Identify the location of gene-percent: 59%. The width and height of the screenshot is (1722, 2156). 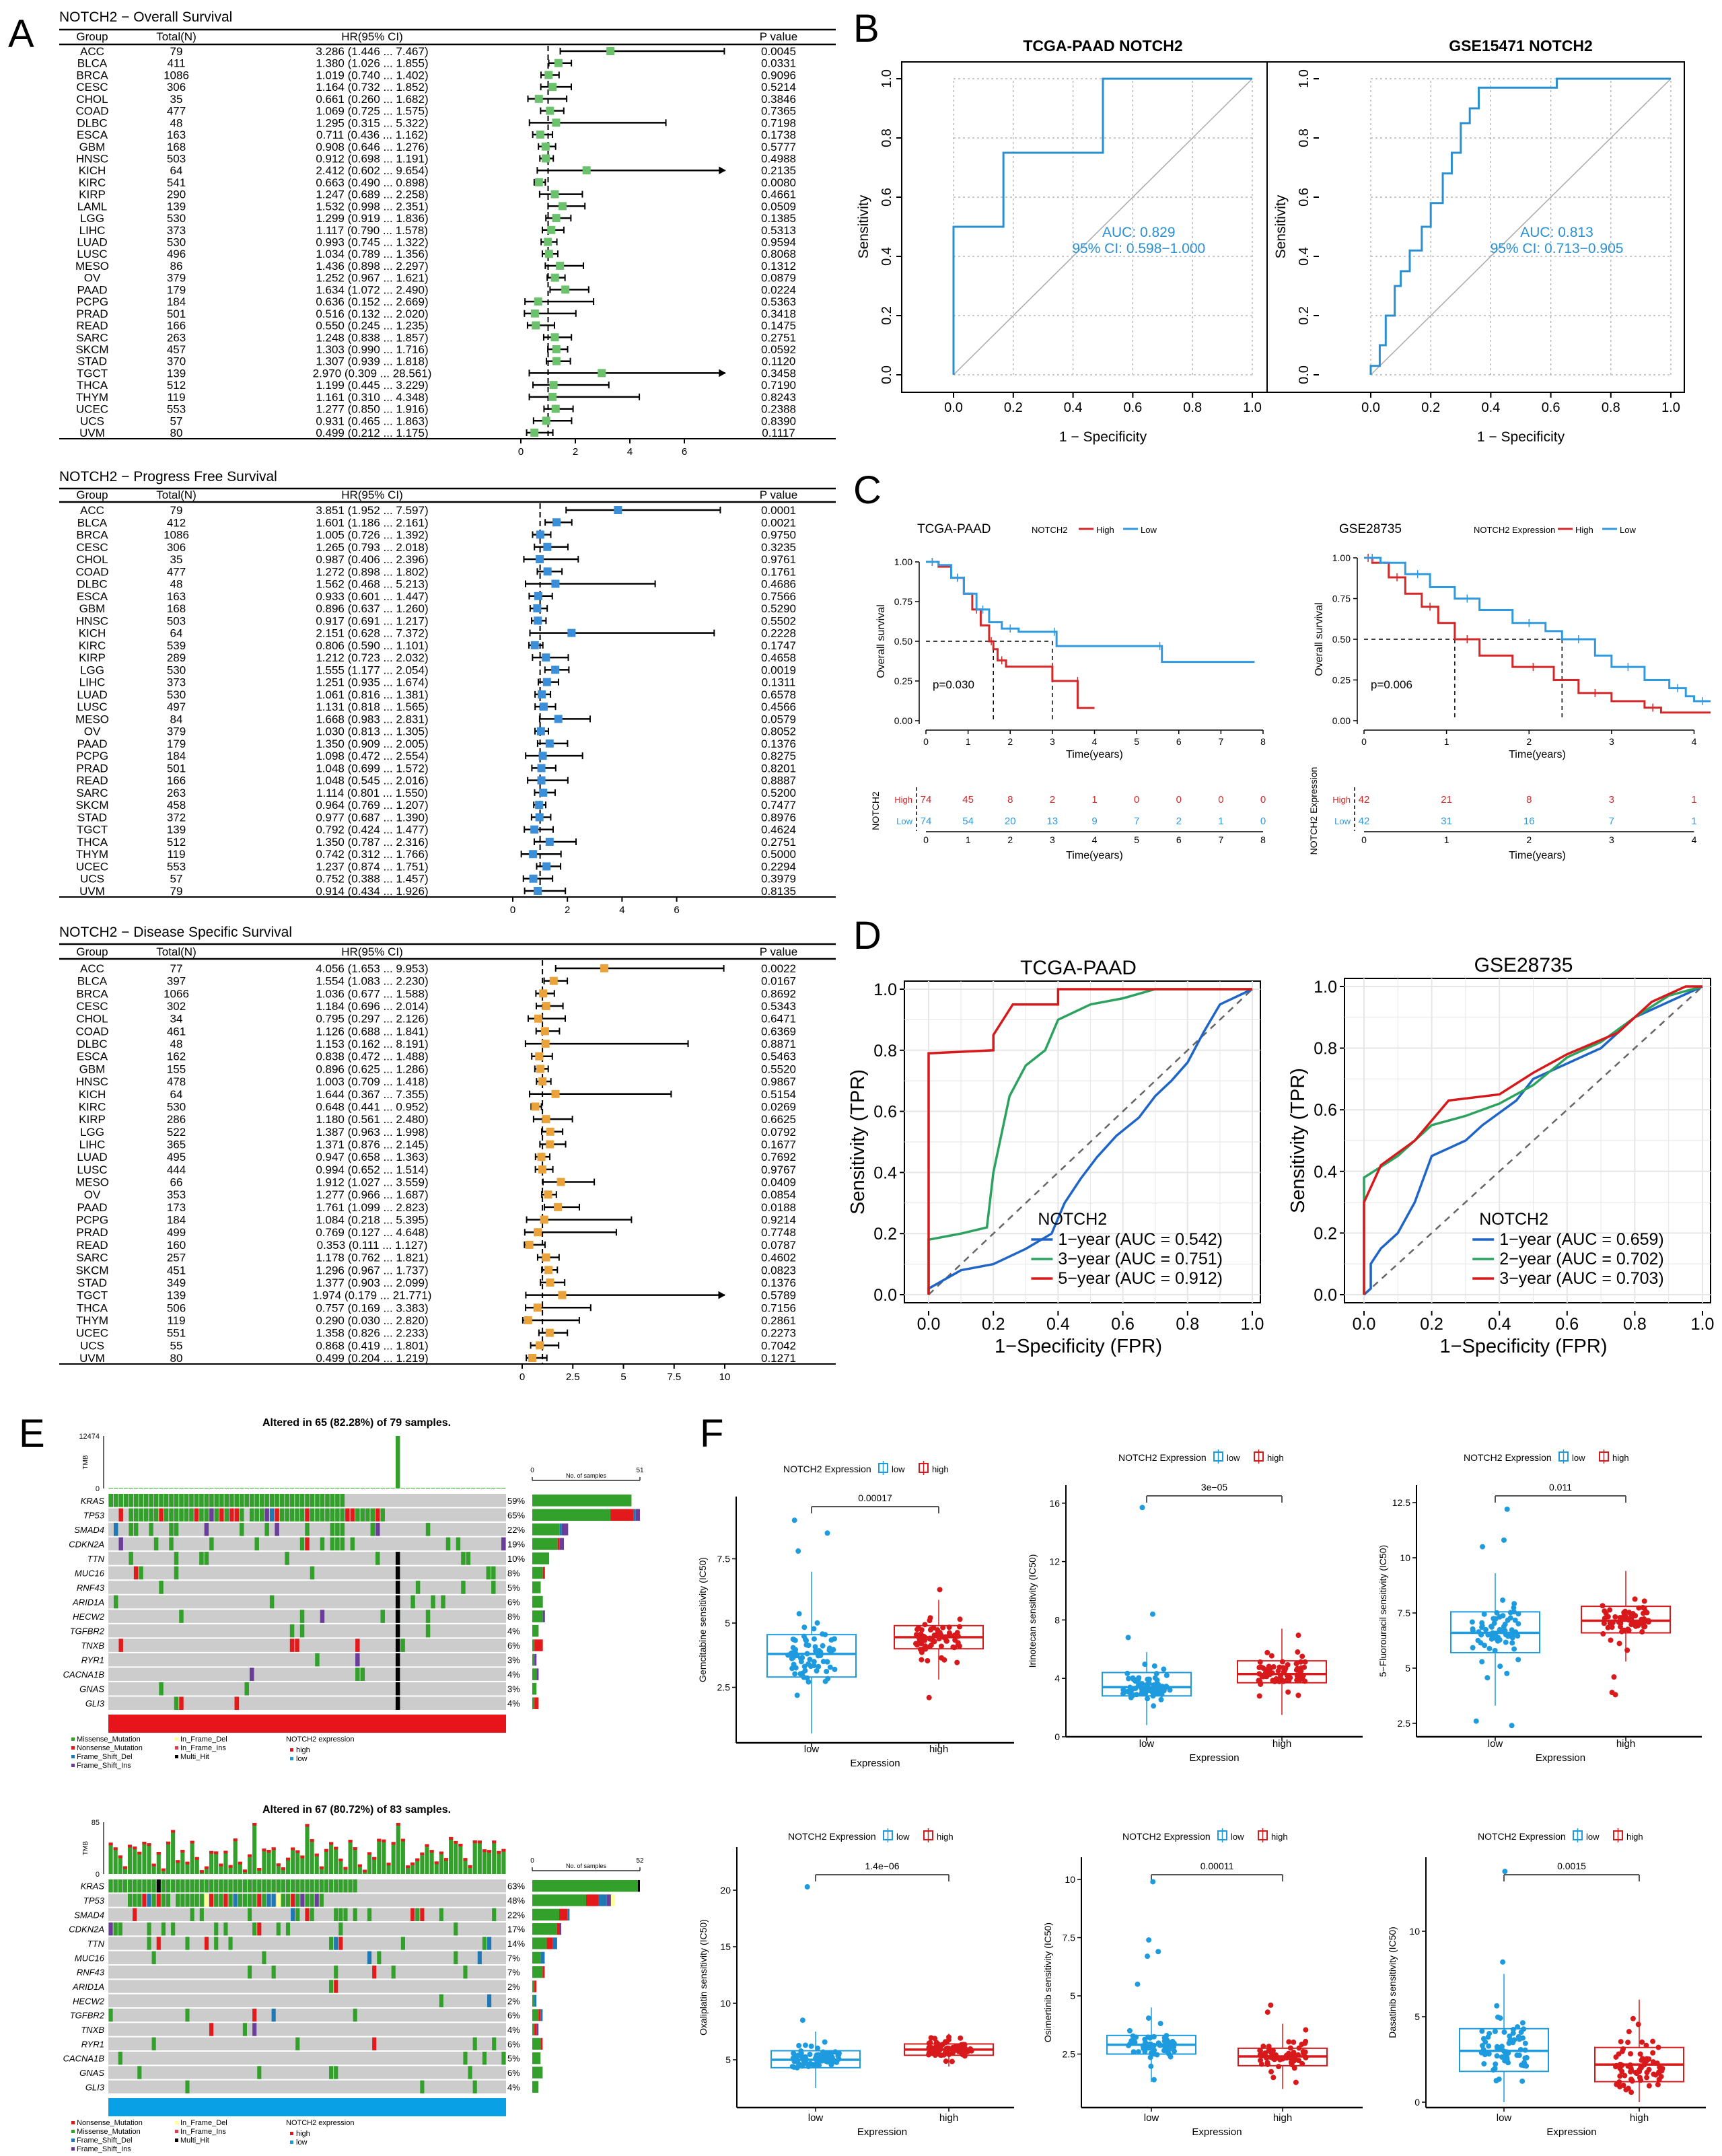
(516, 1501).